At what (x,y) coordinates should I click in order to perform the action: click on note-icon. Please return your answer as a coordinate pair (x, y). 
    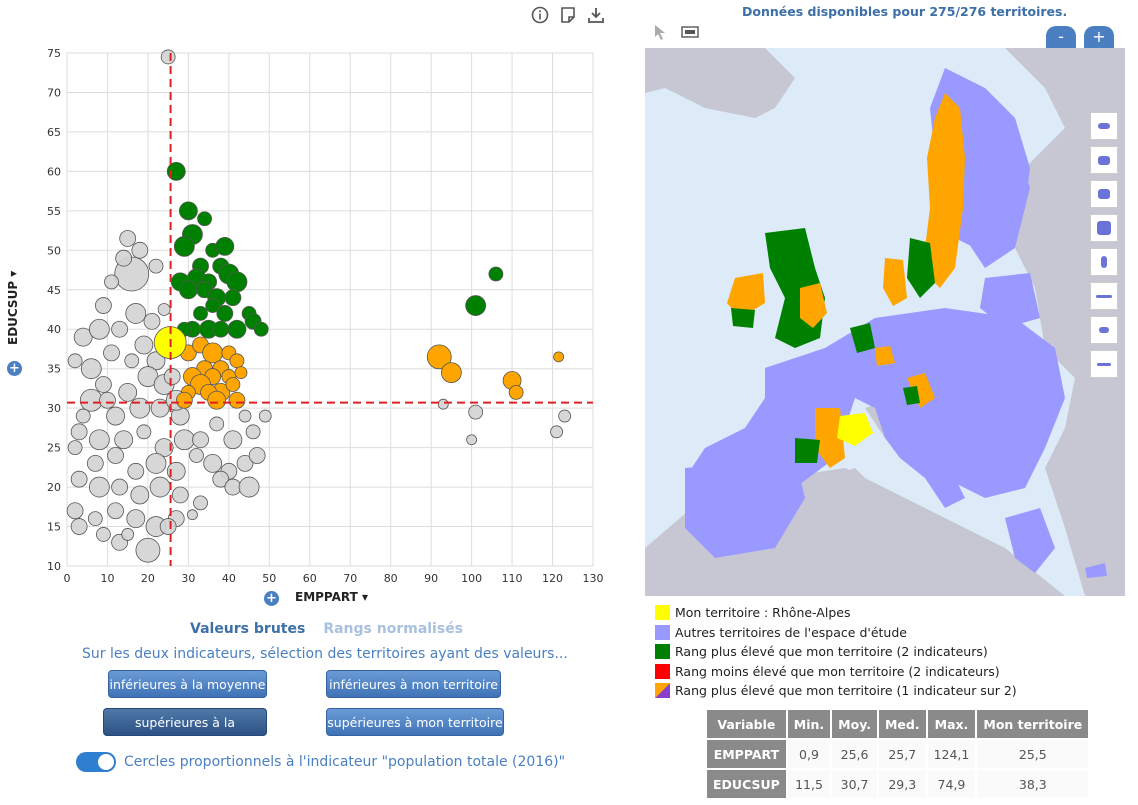
    Looking at the image, I should click on (568, 15).